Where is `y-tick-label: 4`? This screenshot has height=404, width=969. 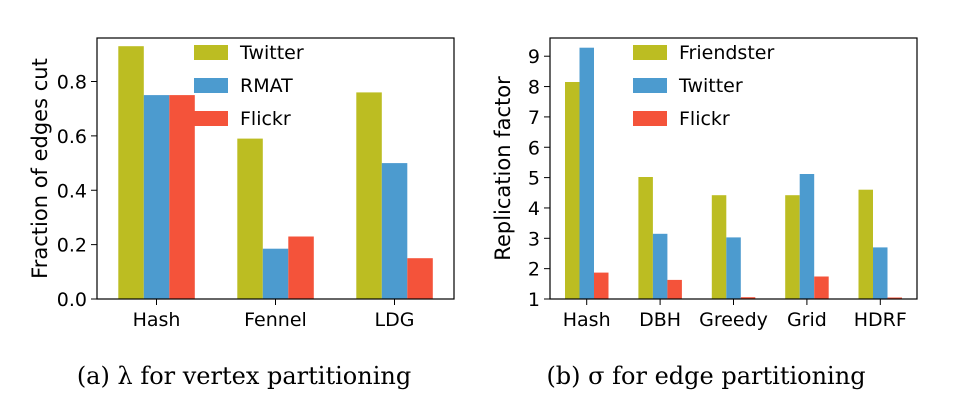 y-tick-label: 4 is located at coordinates (534, 209).